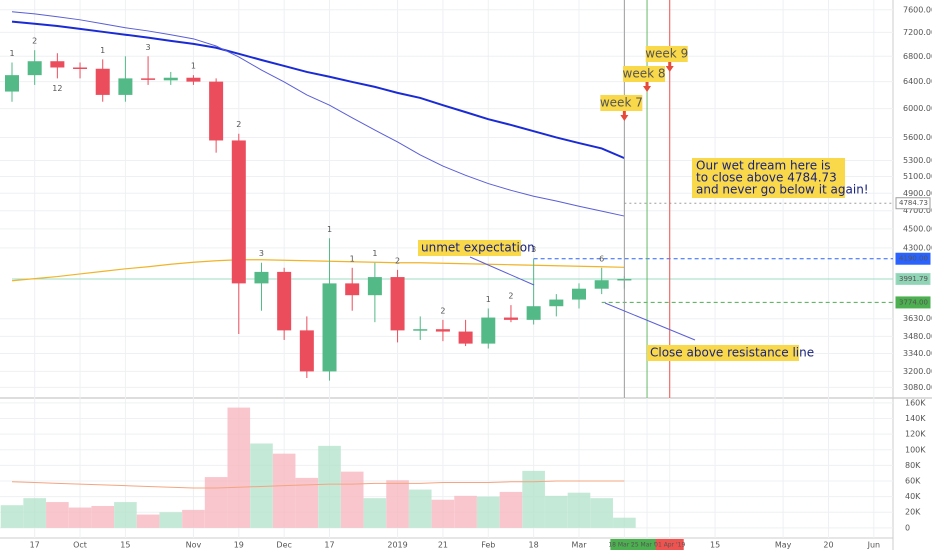  What do you see at coordinates (913, 465) in the screenshot?
I see `volume-tick-label: 80K` at bounding box center [913, 465].